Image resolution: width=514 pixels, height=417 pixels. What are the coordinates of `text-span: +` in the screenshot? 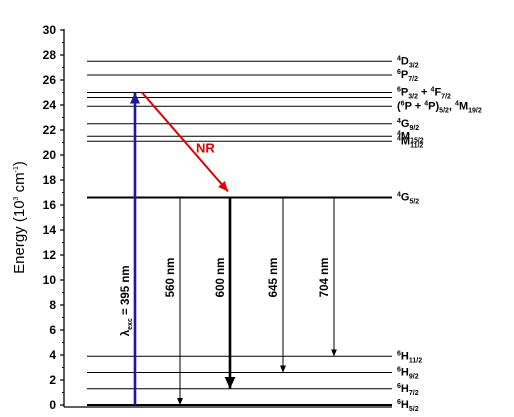 It's located at (424, 93).